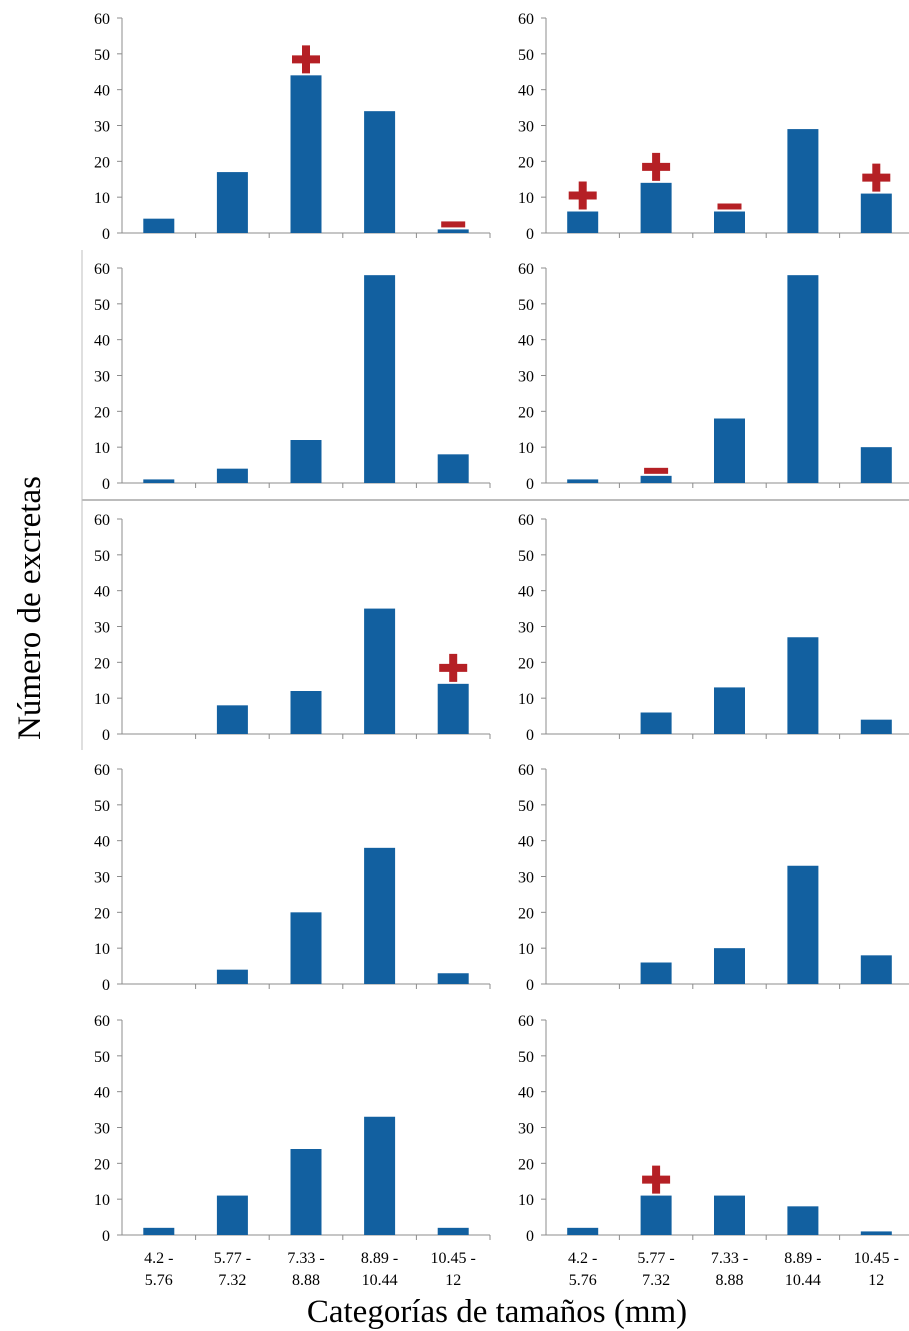 The image size is (909, 1331). What do you see at coordinates (158, 1258) in the screenshot?
I see `x-category-label: 4.2 -` at bounding box center [158, 1258].